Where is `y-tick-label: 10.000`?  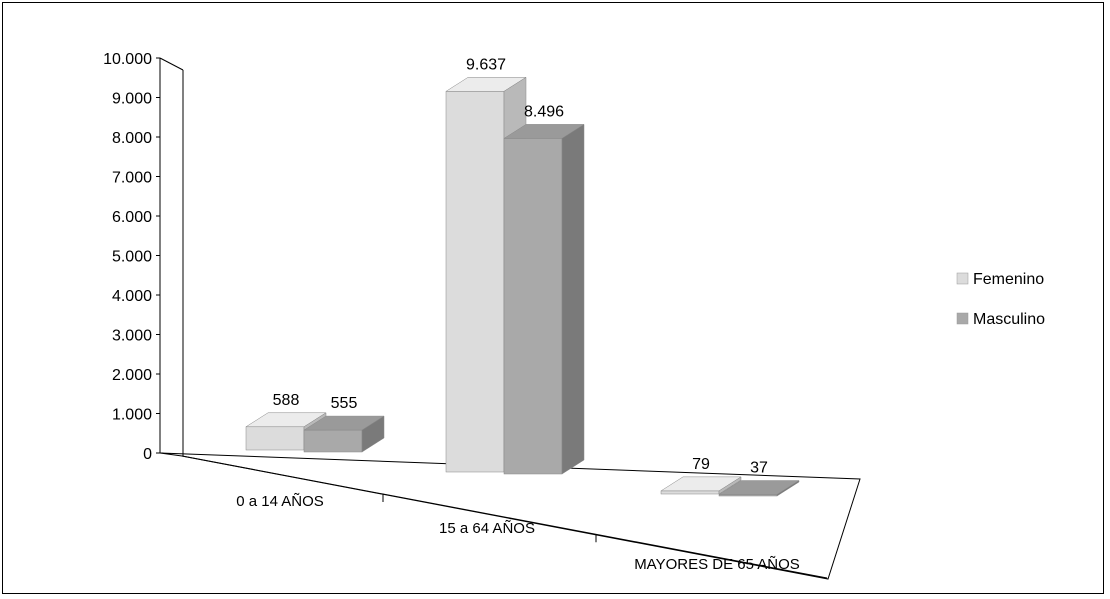
y-tick-label: 10.000 is located at coordinates (127, 59).